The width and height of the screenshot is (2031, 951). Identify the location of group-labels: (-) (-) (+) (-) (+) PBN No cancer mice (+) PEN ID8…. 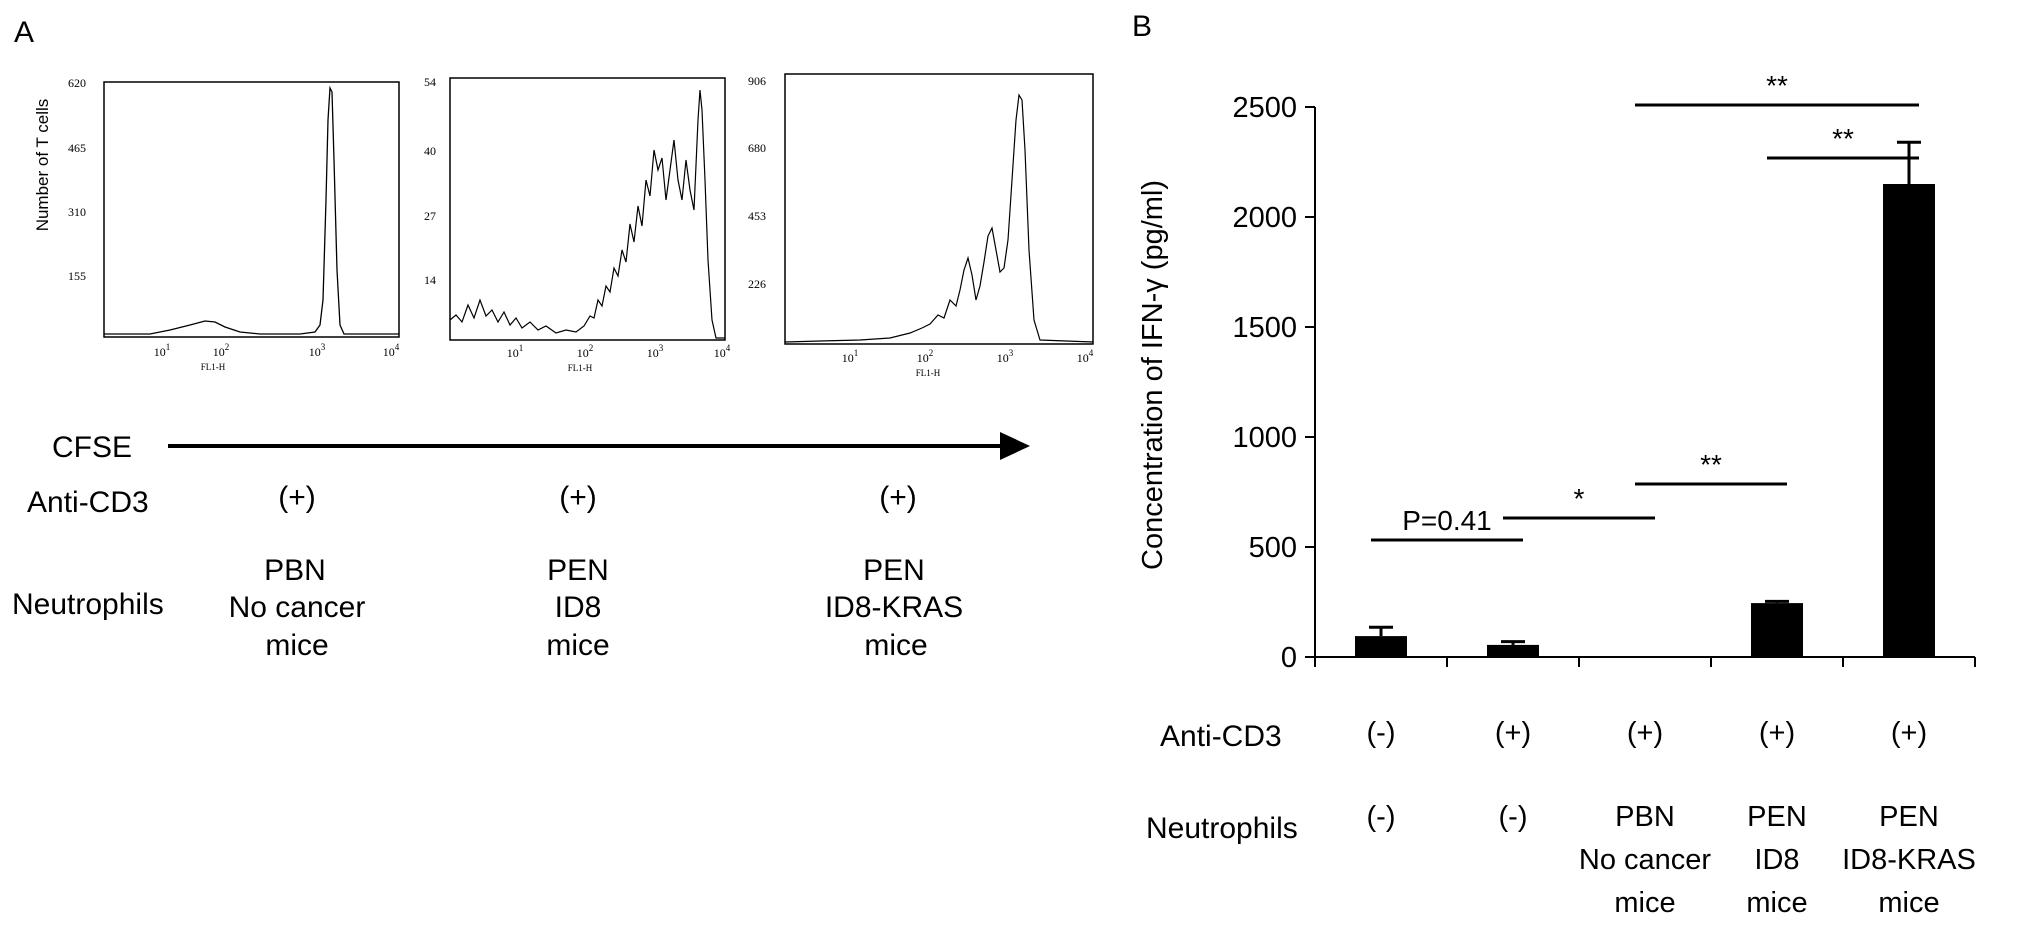
(1671, 818).